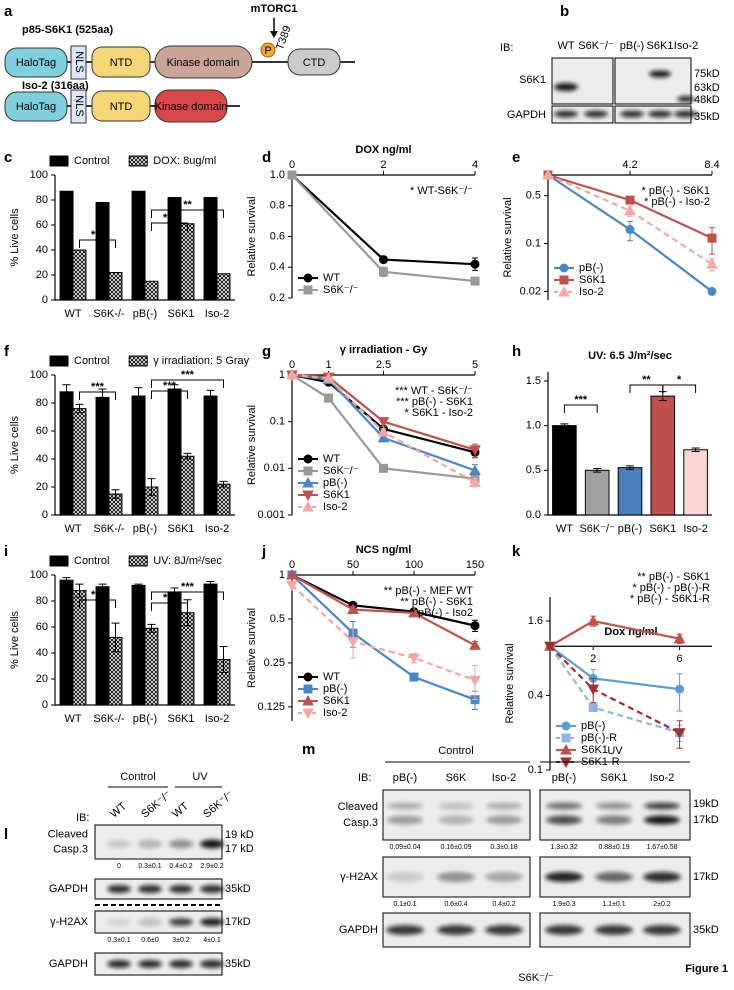 This screenshot has height=990, width=734. Describe the element at coordinates (516, 551) in the screenshot. I see `panel-label: k` at that location.